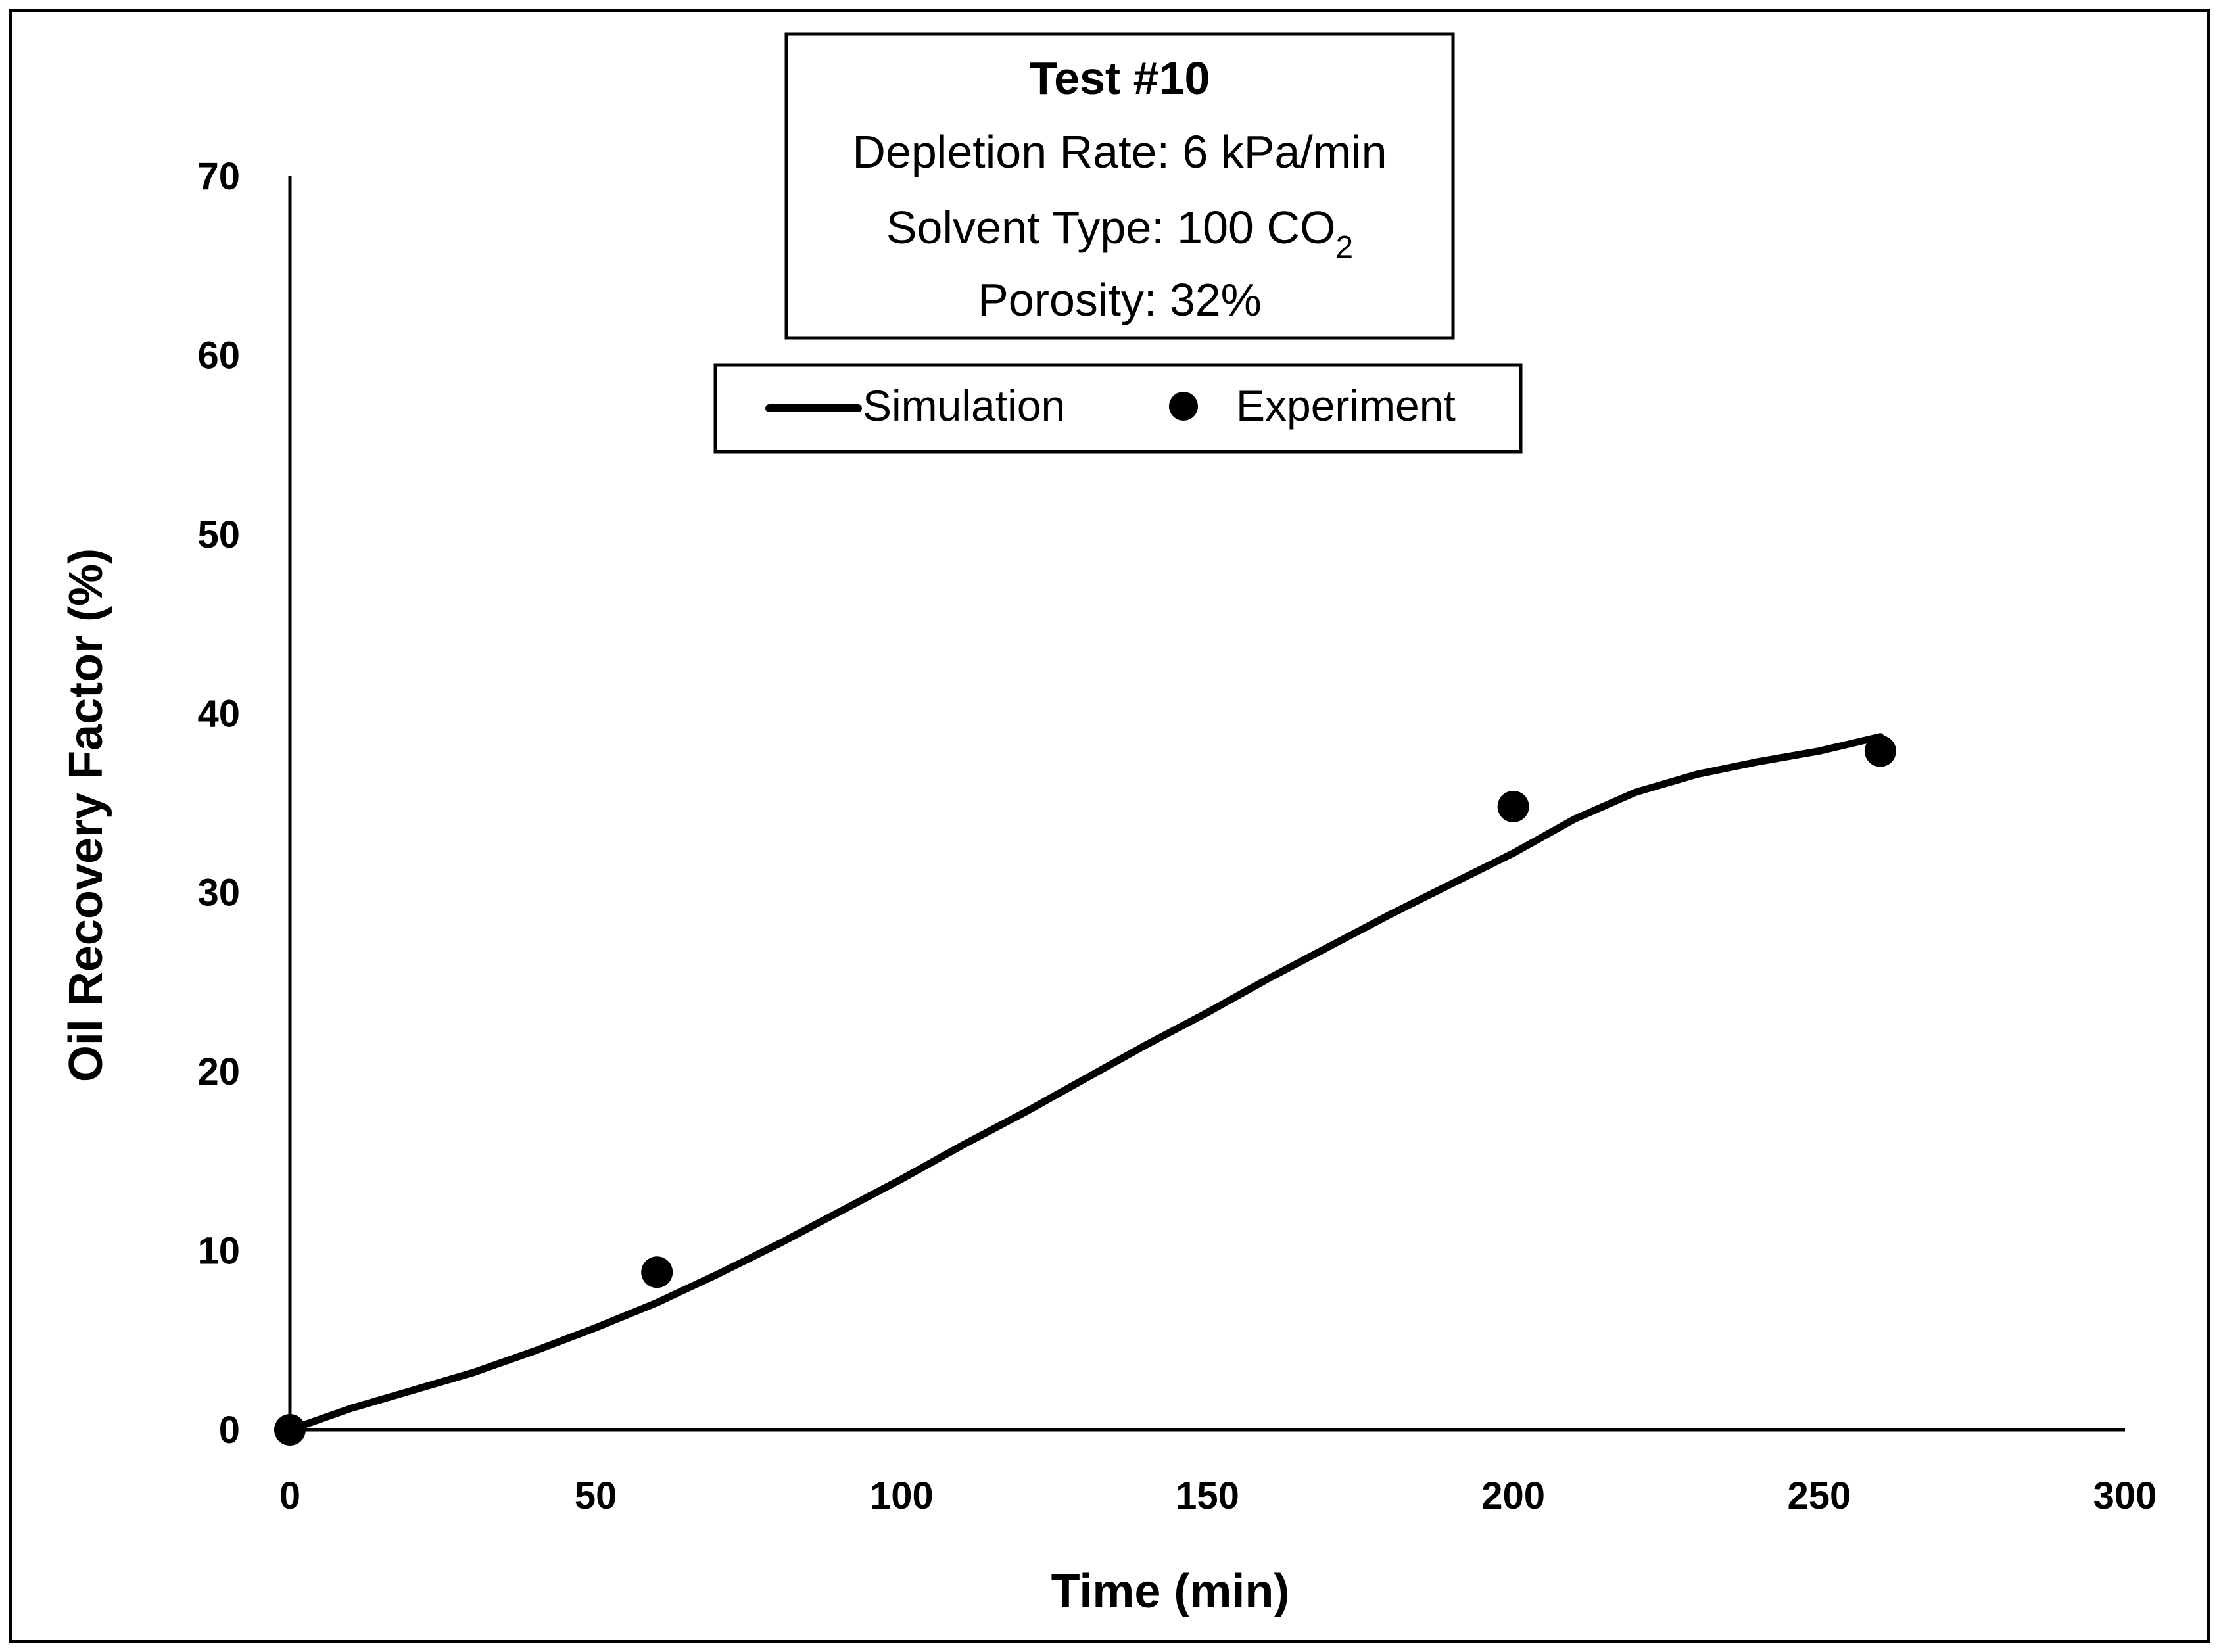 The width and height of the screenshot is (2219, 1652). What do you see at coordinates (218, 893) in the screenshot?
I see `y-tick-label-3: 30` at bounding box center [218, 893].